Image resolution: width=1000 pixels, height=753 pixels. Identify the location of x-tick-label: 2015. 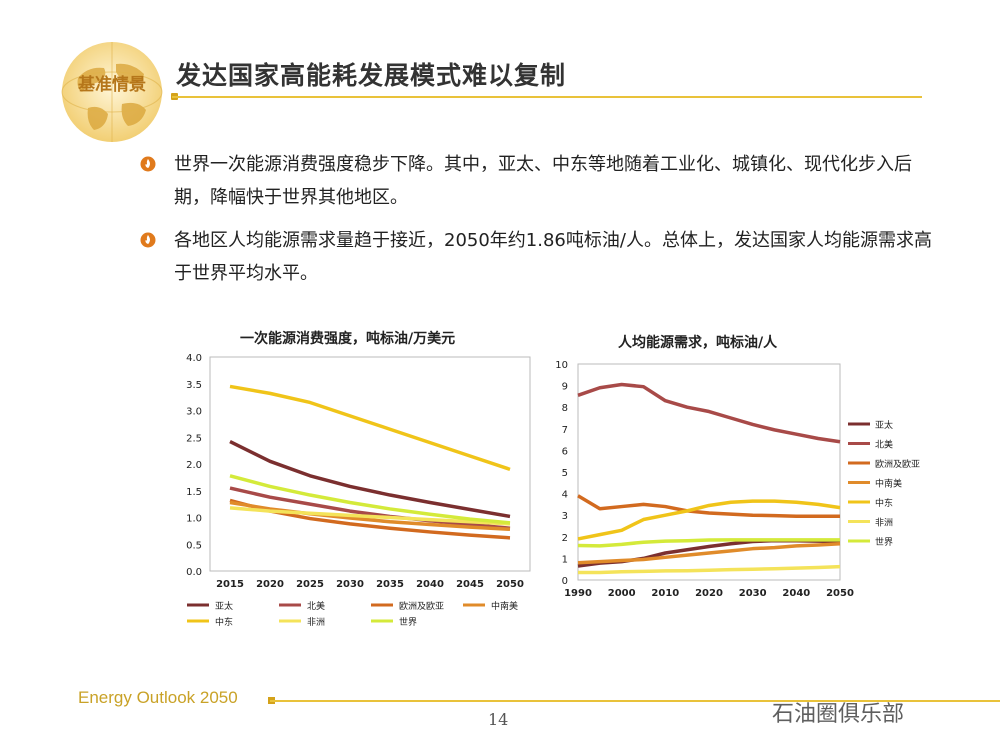
(230, 584).